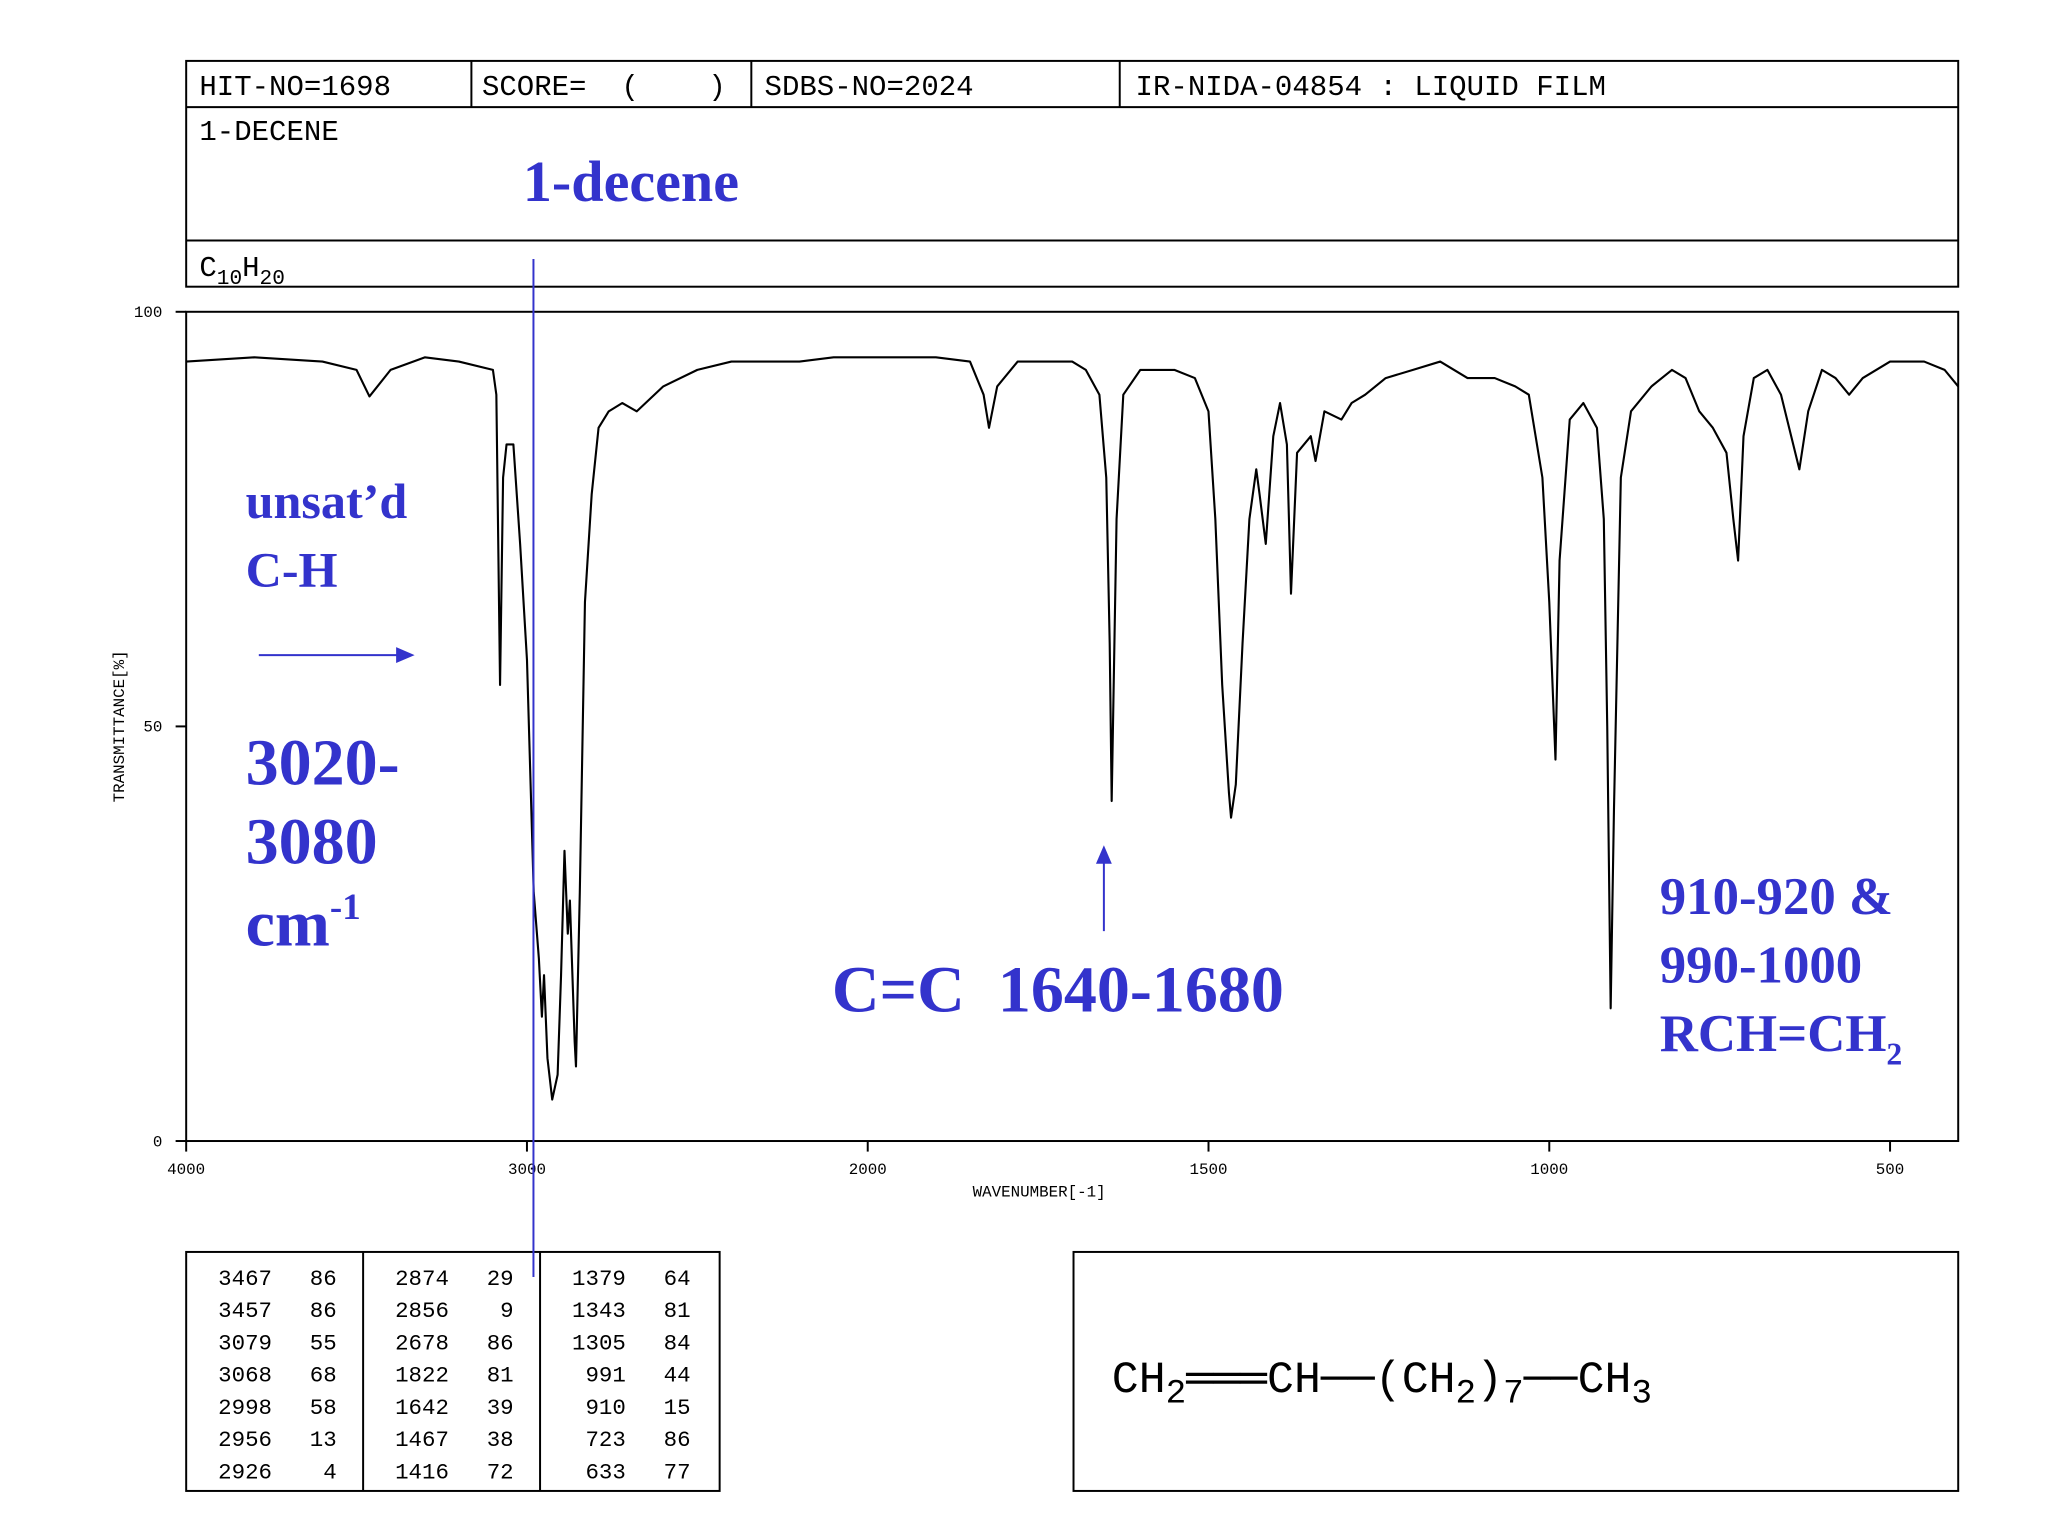 The height and width of the screenshot is (1536, 2048). I want to click on peak-wavenumber: 3068, so click(245, 1376).